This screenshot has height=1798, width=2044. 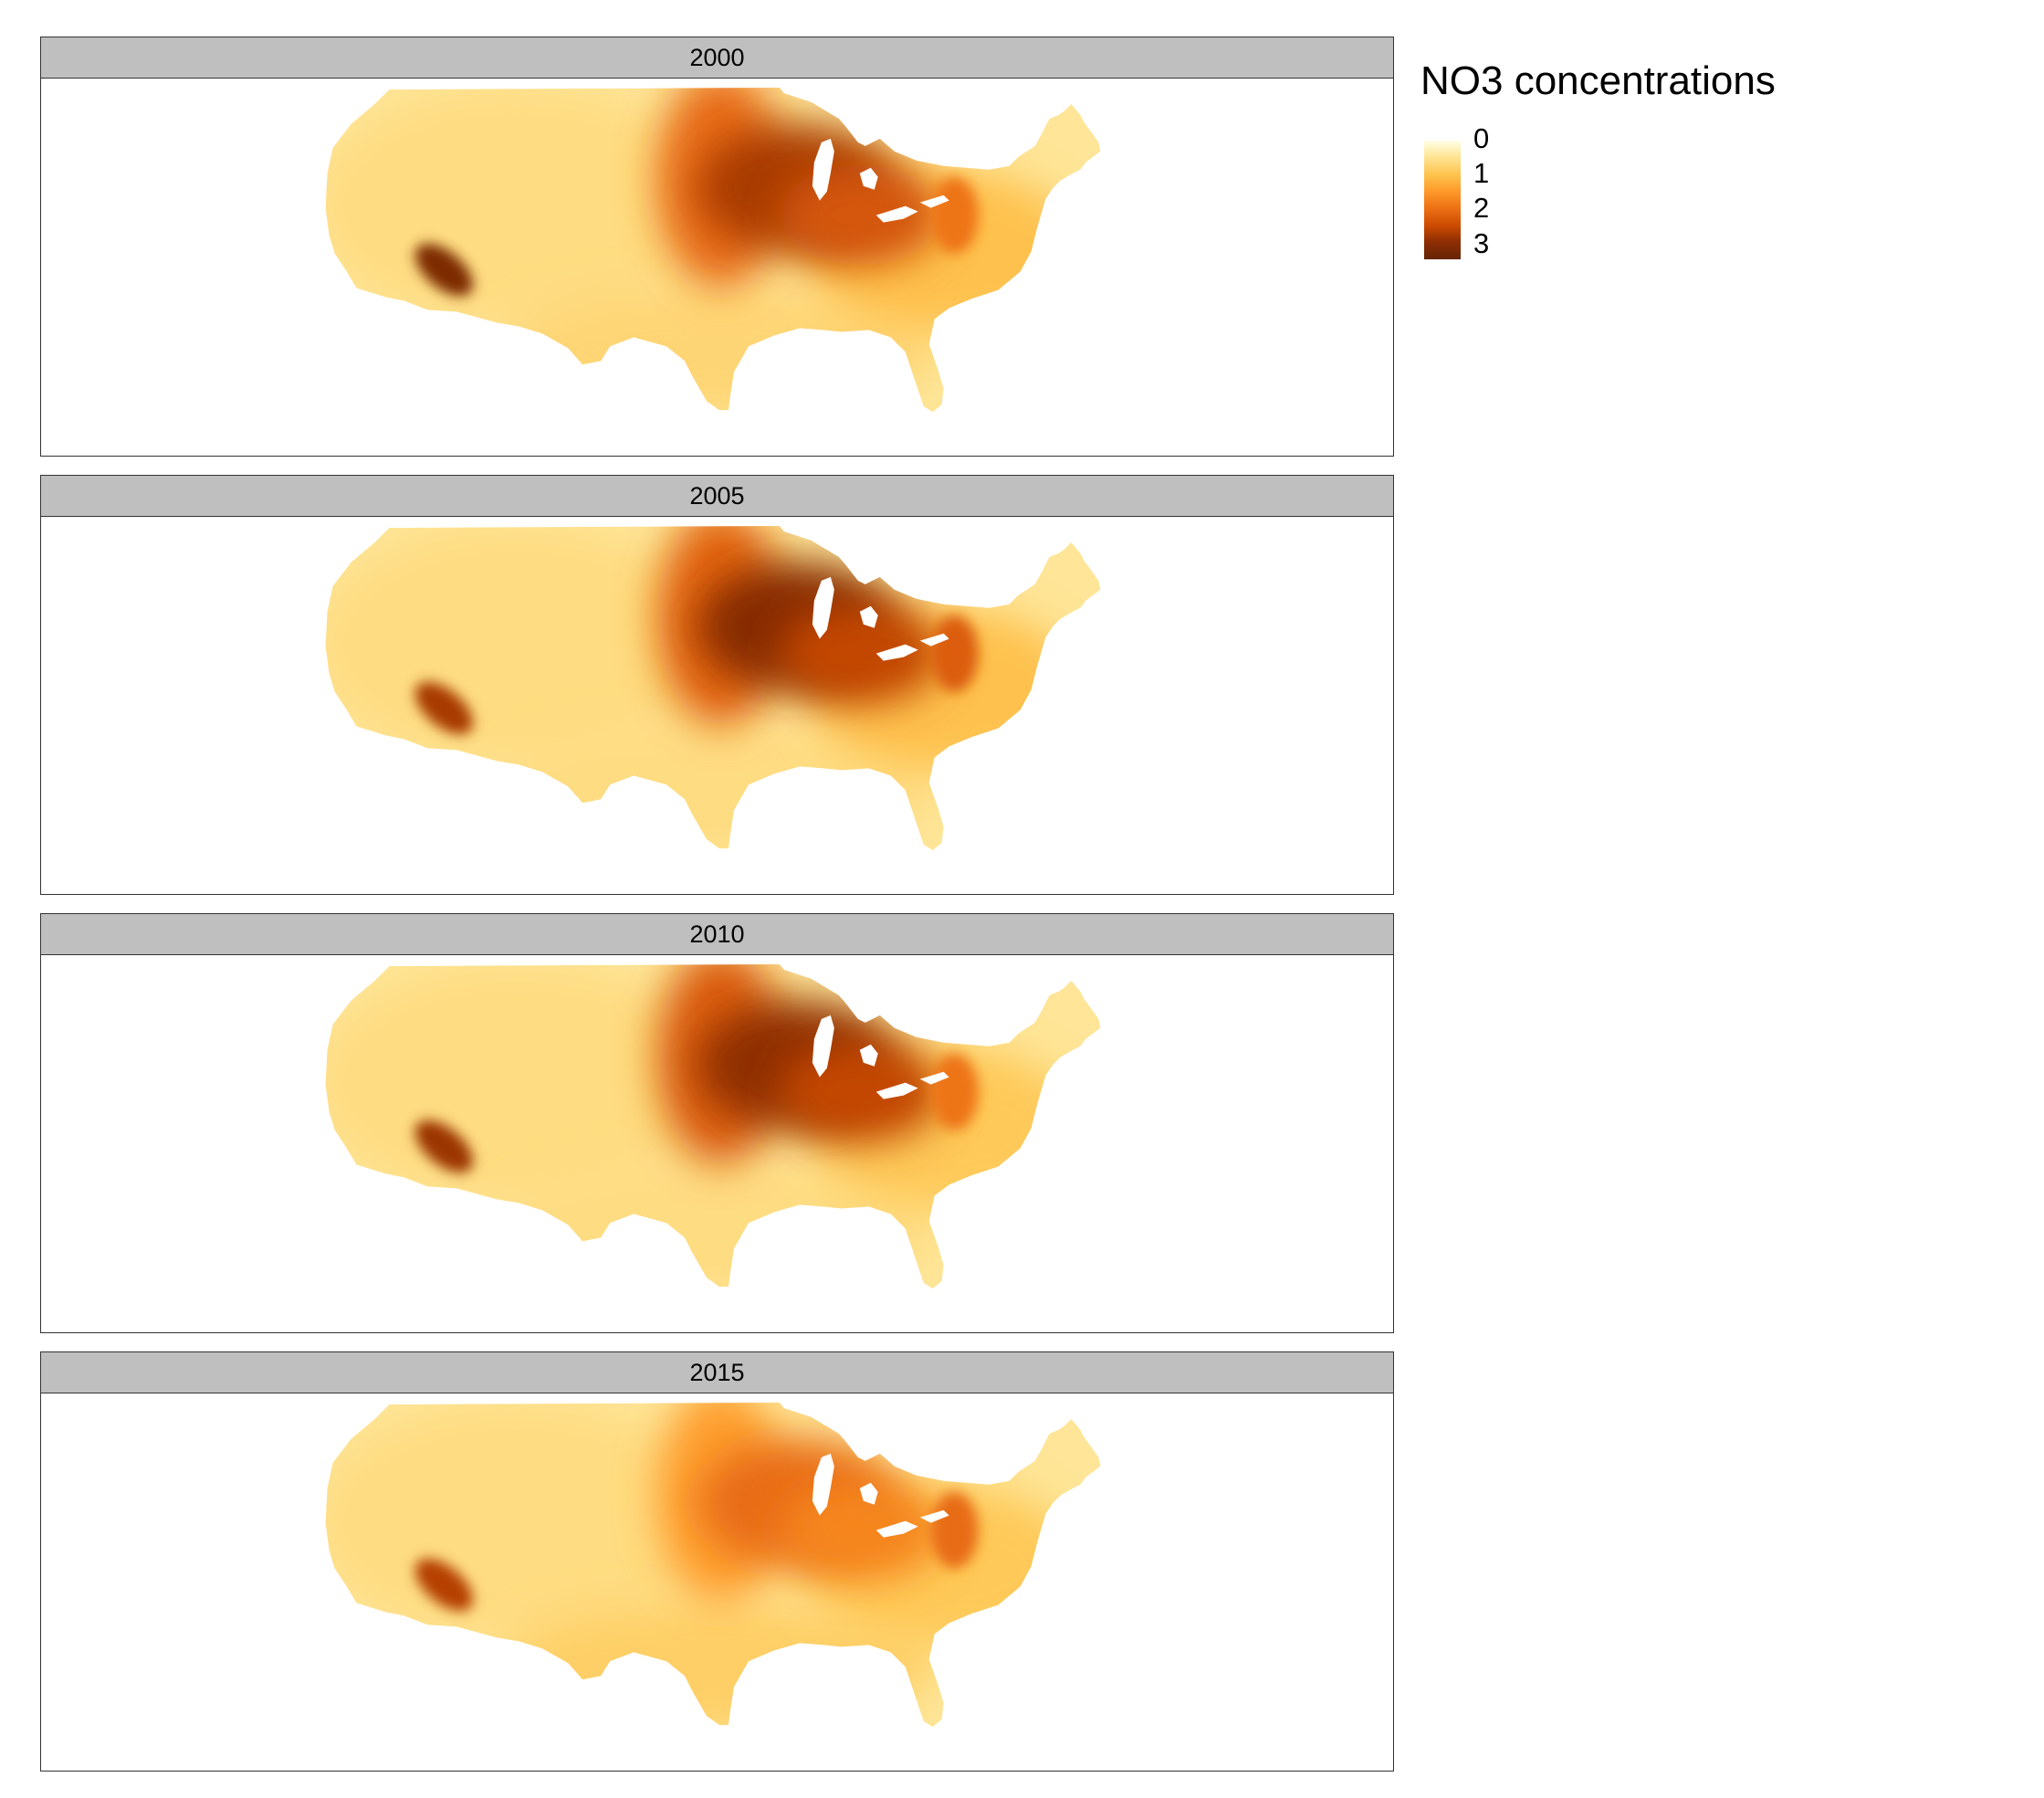 I want to click on legend-colorbar, so click(x=1442, y=200).